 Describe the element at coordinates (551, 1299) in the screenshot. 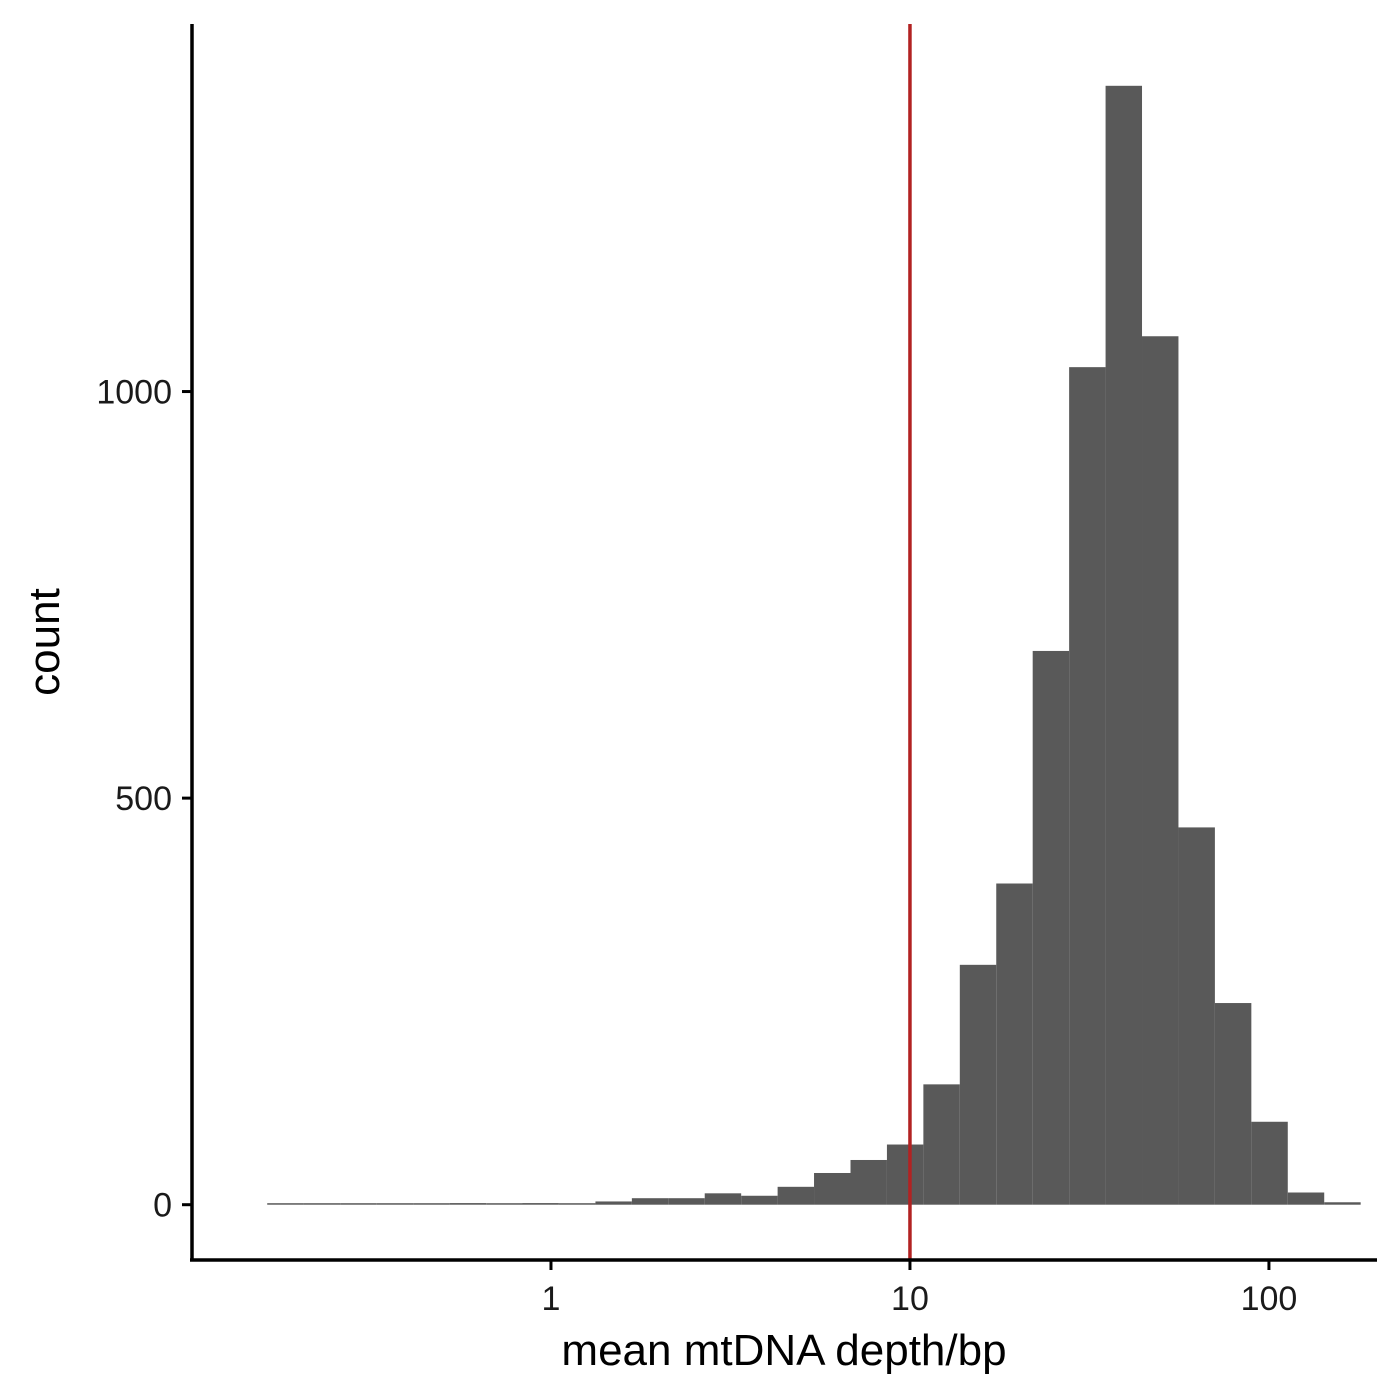

I see `x-tick-label: 1` at that location.